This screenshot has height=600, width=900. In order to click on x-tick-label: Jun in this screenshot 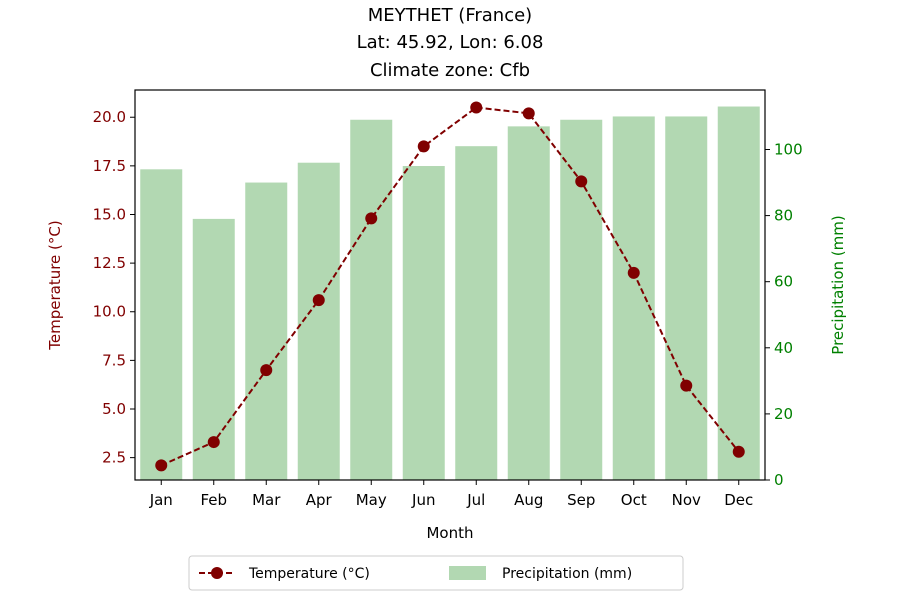, I will do `click(423, 500)`.